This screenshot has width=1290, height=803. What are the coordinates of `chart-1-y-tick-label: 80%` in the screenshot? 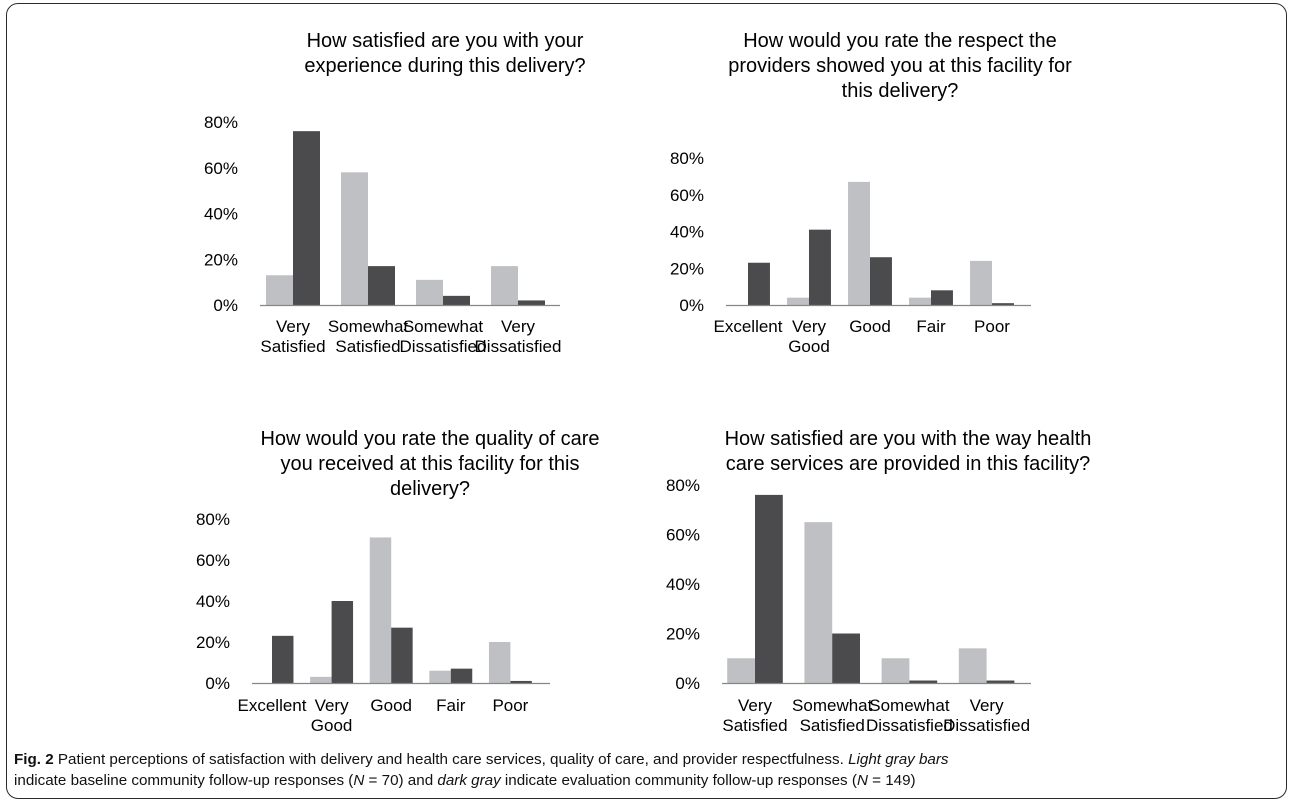 It's located at (221, 122).